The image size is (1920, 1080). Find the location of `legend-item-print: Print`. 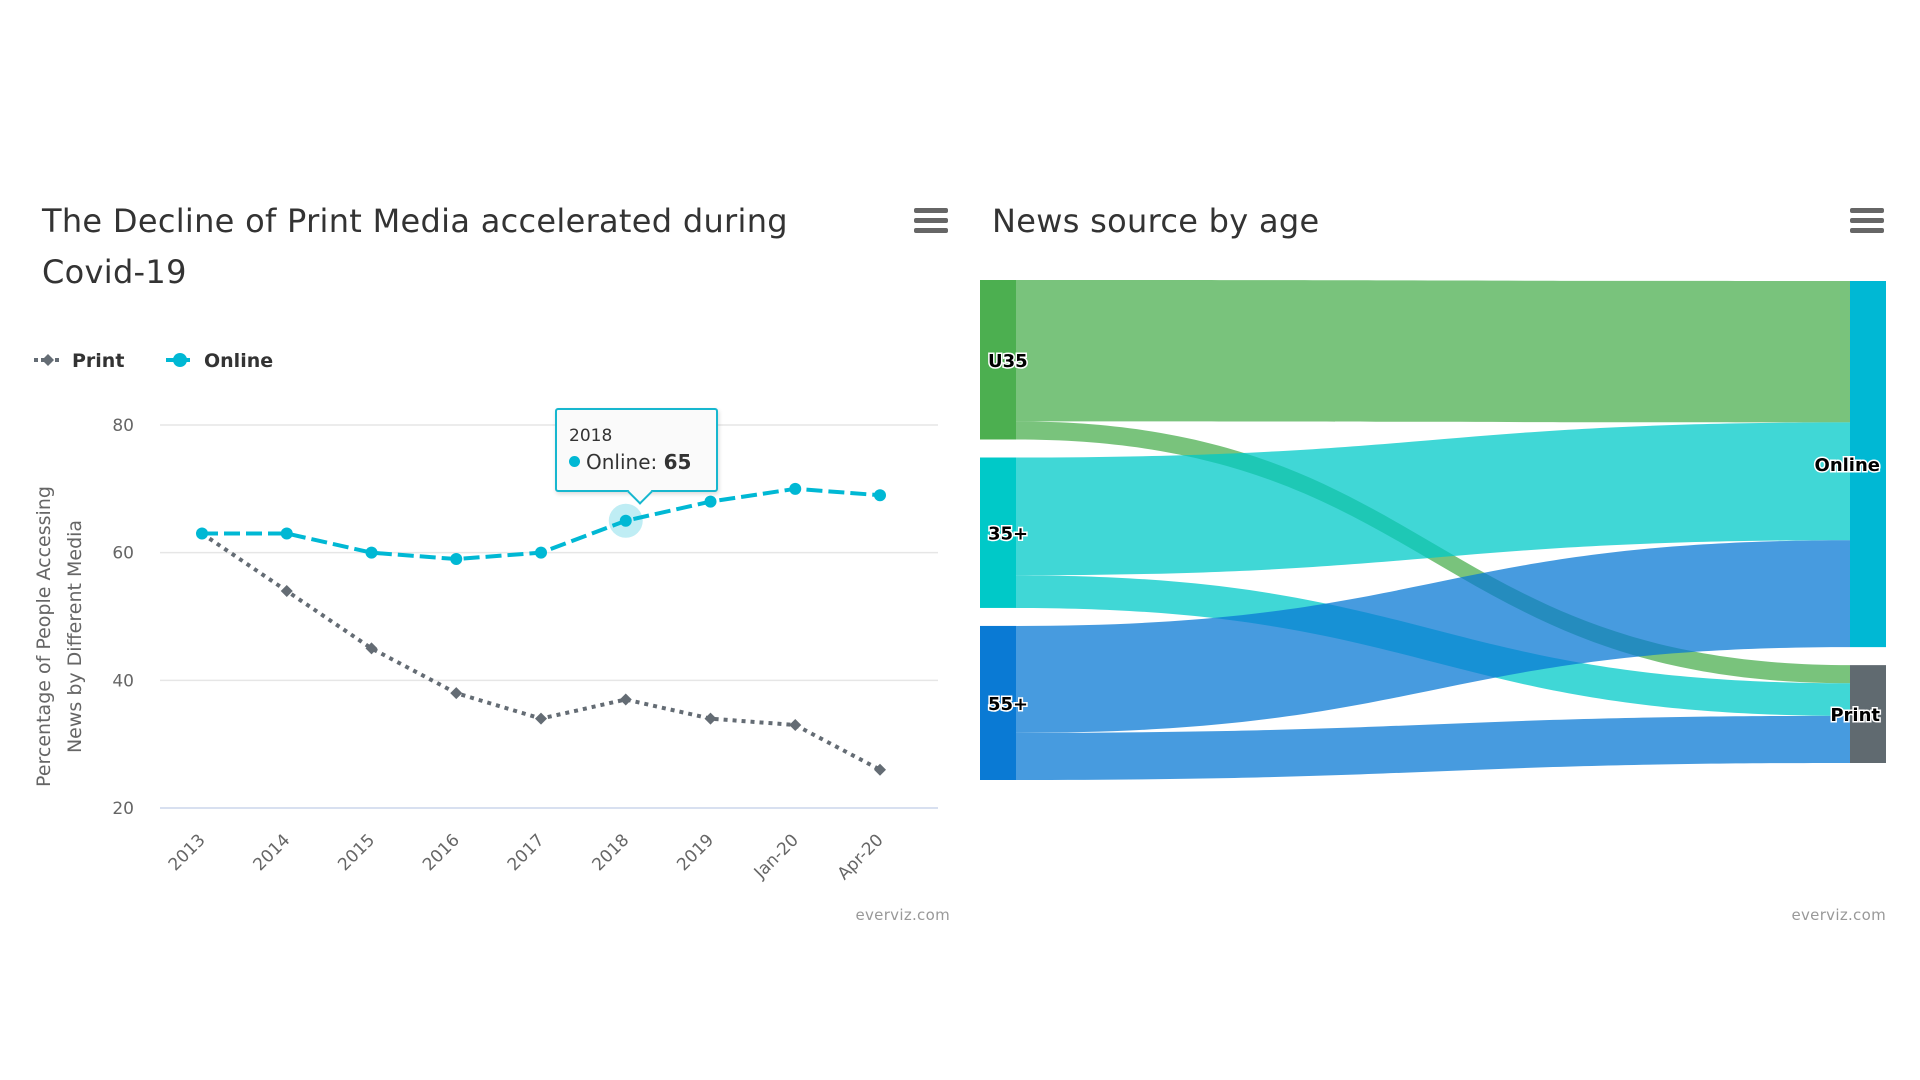

legend-item-print: Print is located at coordinates (79, 361).